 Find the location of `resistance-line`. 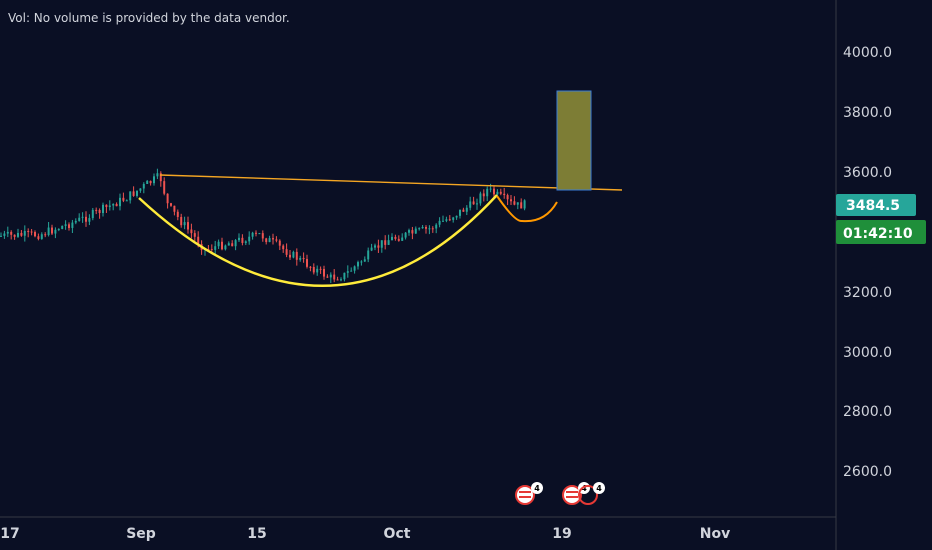

resistance-line is located at coordinates (391, 182).